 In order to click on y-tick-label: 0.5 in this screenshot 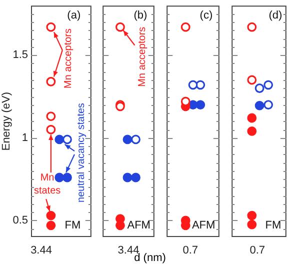, I will do `click(20, 220)`.